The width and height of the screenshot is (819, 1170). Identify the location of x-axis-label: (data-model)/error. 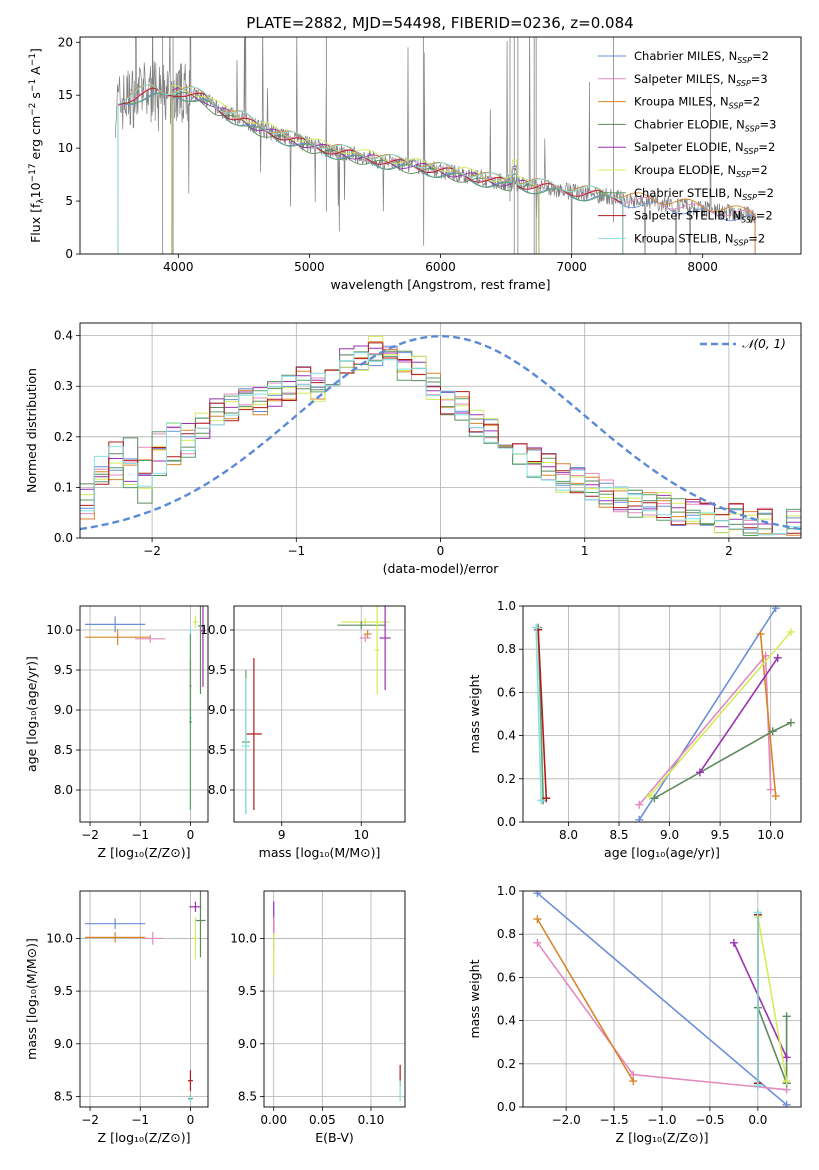
(441, 568).